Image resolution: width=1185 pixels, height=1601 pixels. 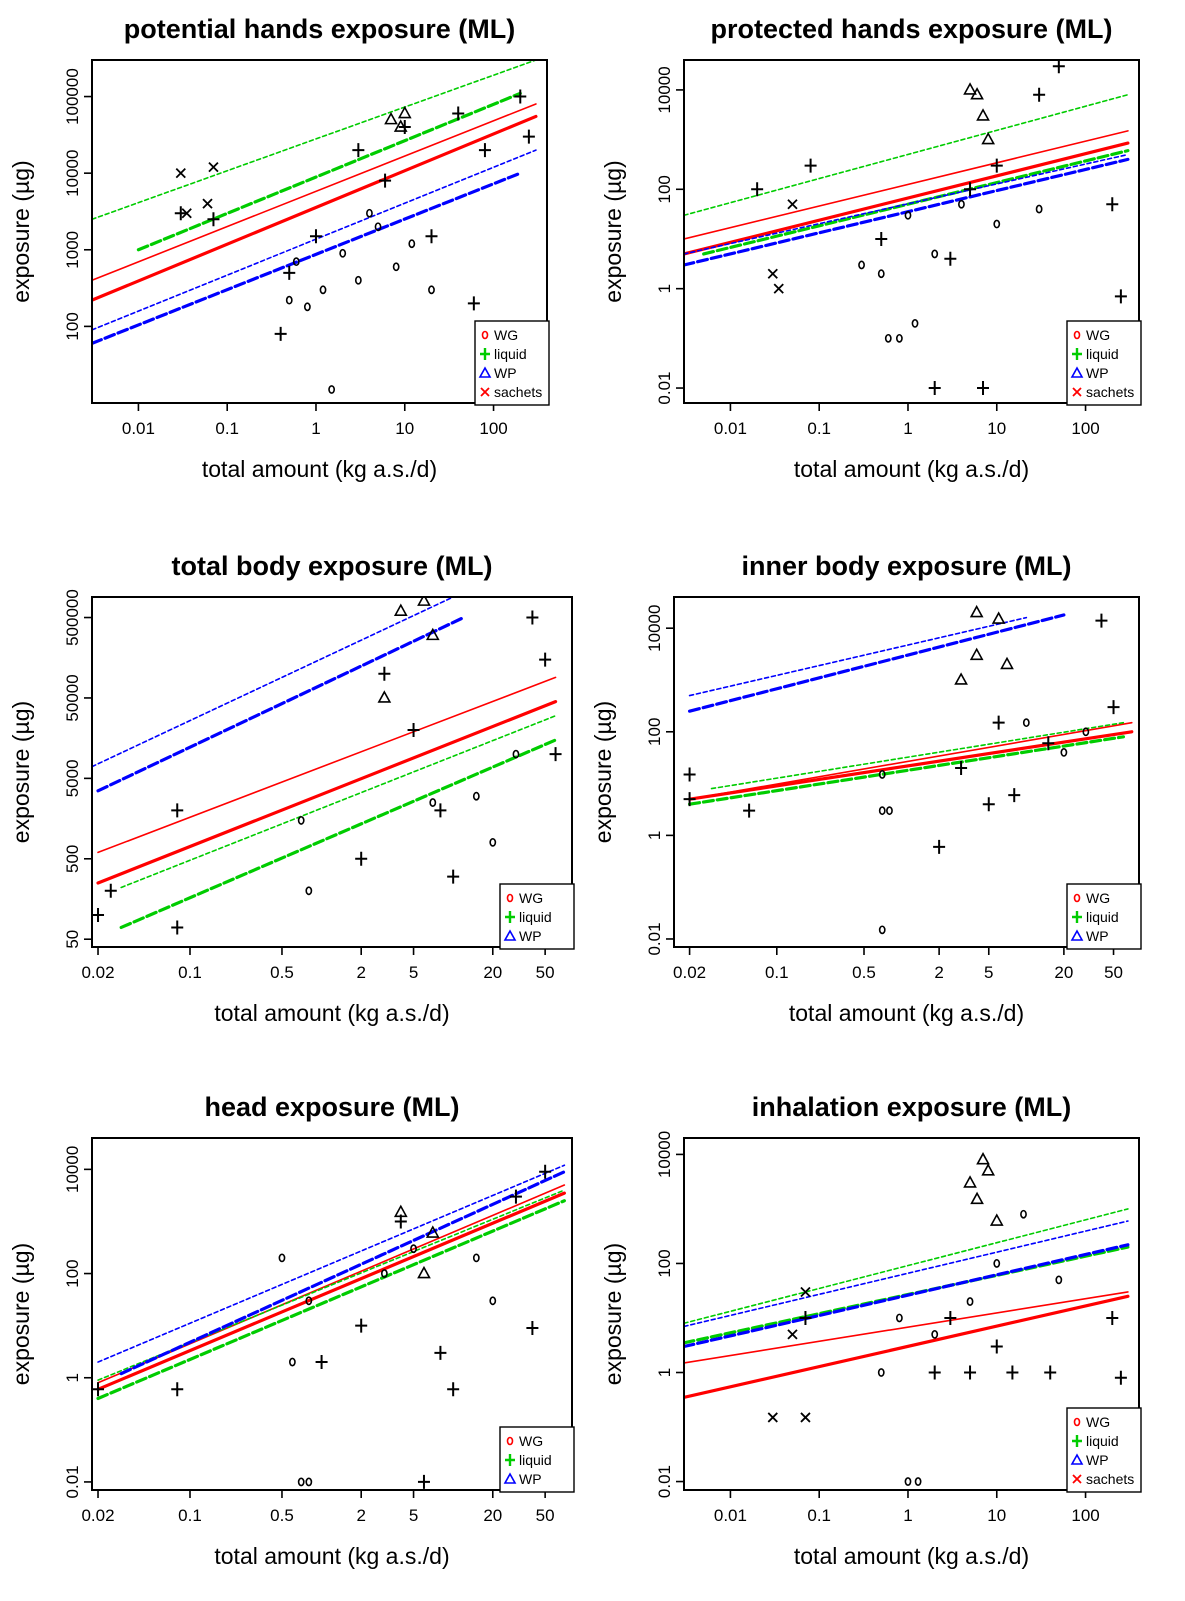 What do you see at coordinates (97, 1515) in the screenshot?
I see `x-tick-label: 0.02` at bounding box center [97, 1515].